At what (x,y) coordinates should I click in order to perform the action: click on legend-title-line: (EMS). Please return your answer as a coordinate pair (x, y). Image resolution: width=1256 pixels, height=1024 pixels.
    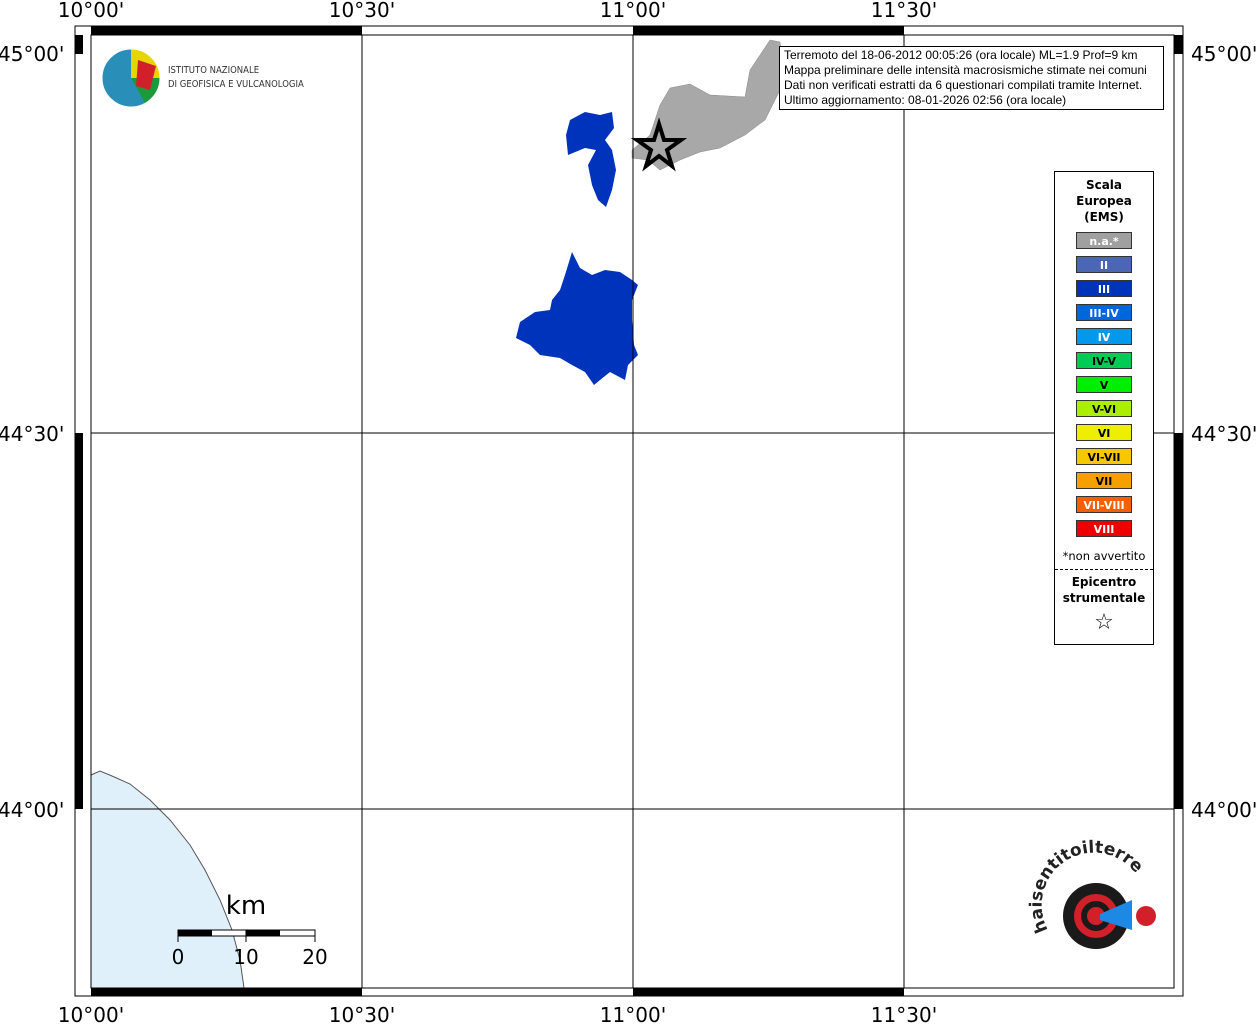
    Looking at the image, I should click on (1104, 217).